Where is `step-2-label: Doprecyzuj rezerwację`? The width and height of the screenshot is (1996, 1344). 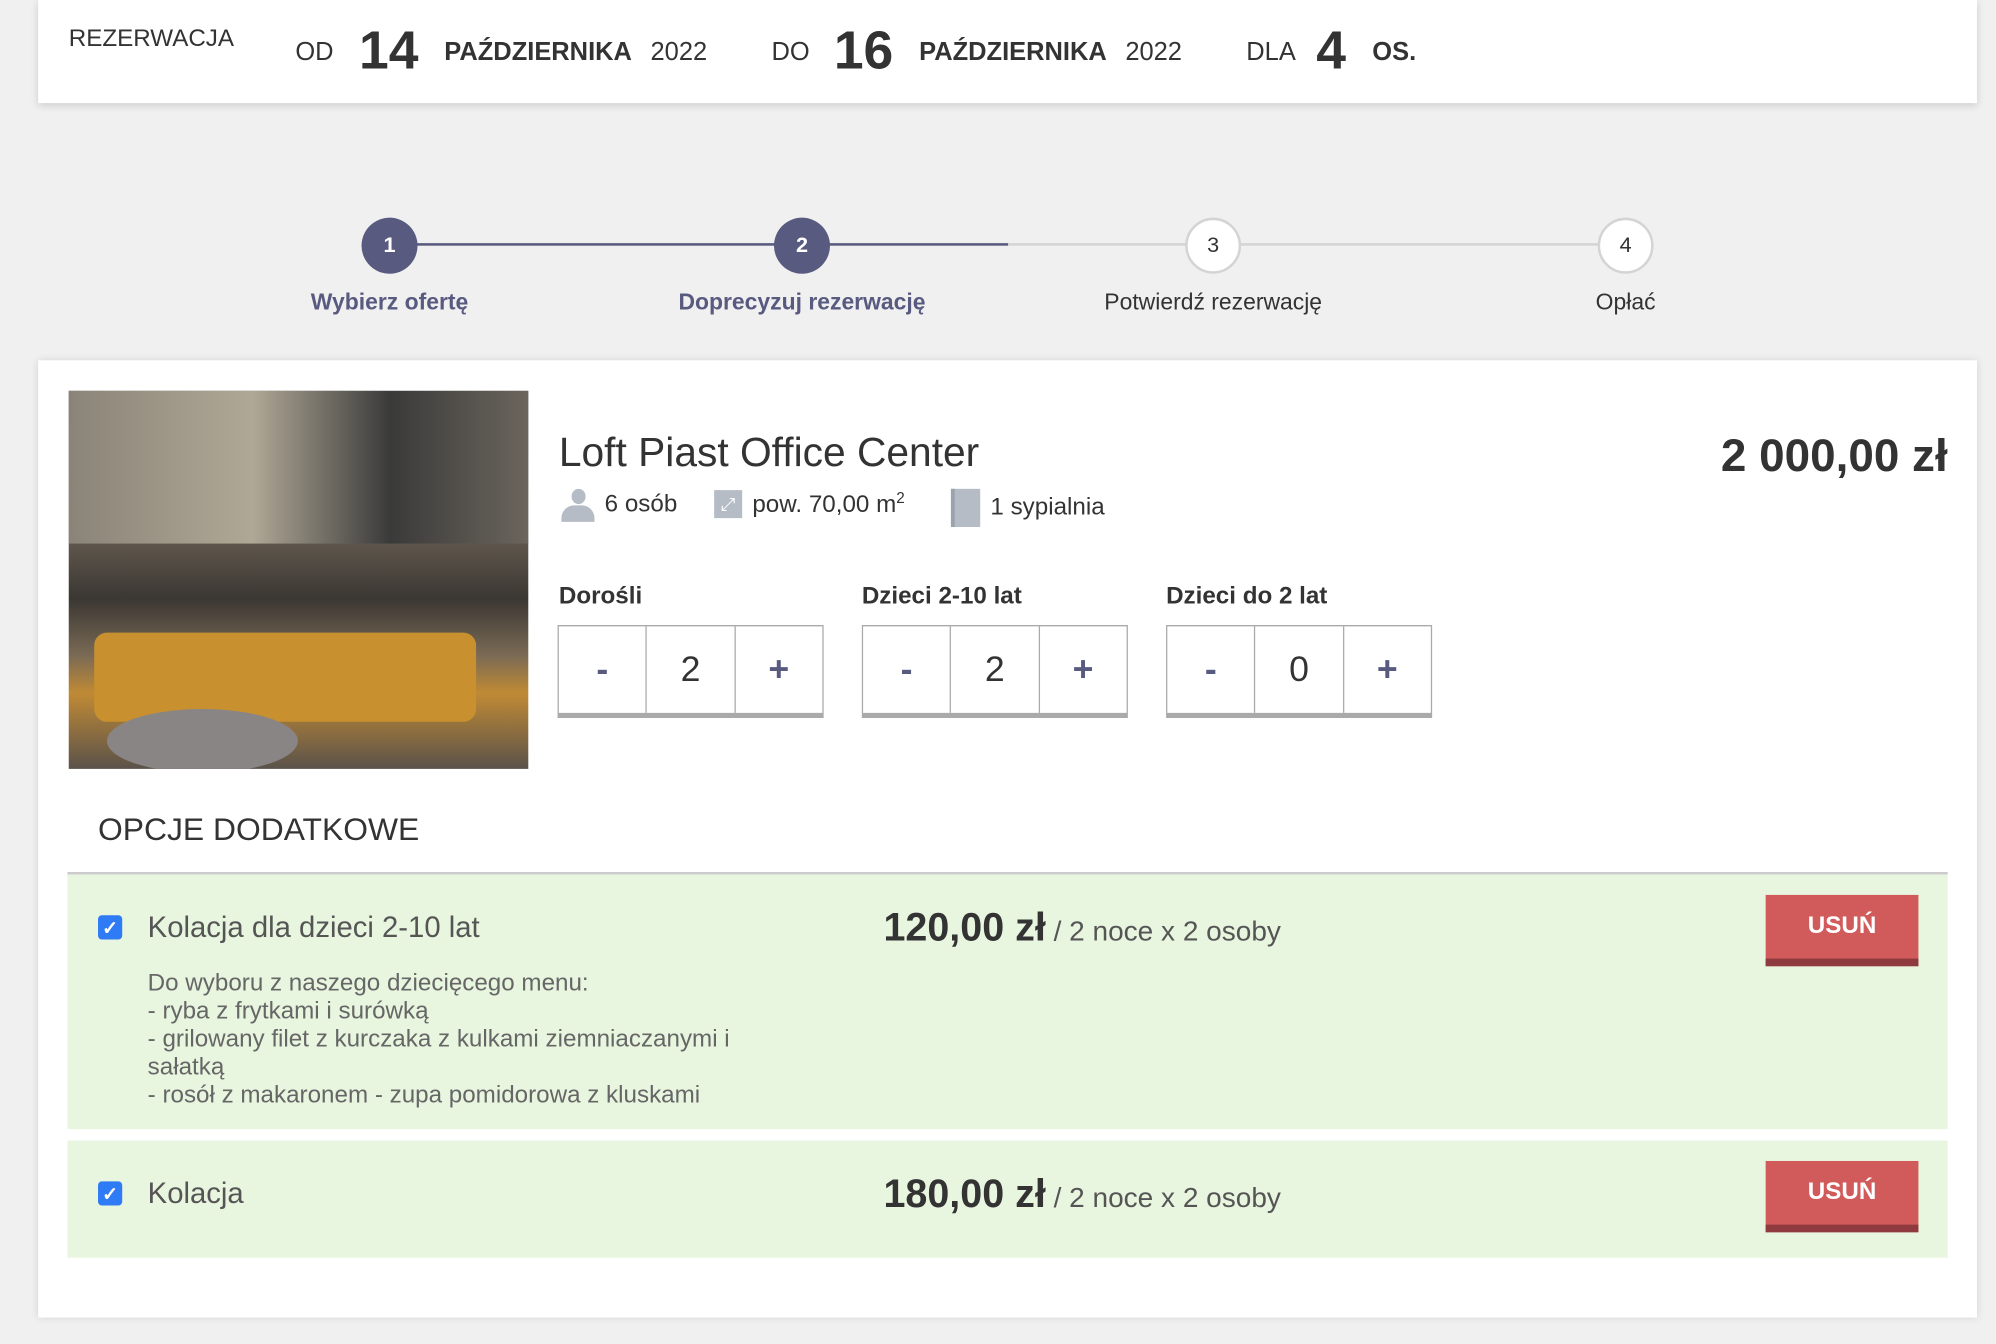
step-2-label: Doprecyzuj rezerwację is located at coordinates (802, 301).